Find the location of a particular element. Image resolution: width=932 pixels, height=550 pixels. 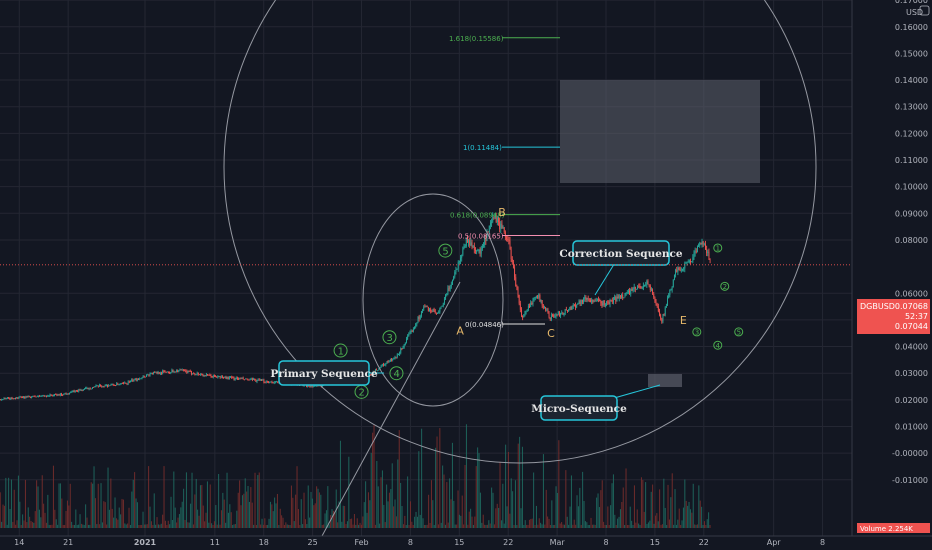

y-tick-label: -0.01000 is located at coordinates (910, 480).